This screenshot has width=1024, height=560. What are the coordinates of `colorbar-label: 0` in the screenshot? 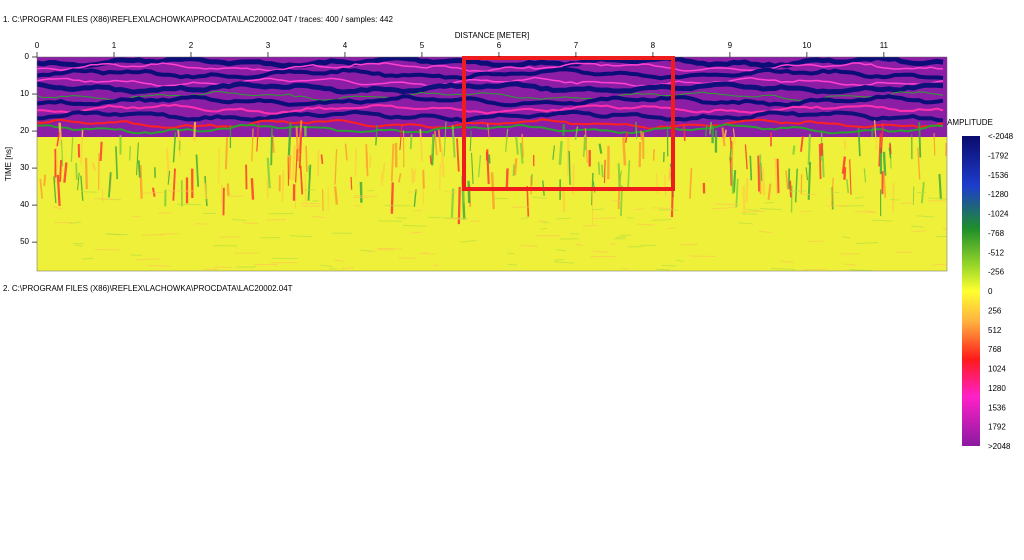 It's located at (990, 291).